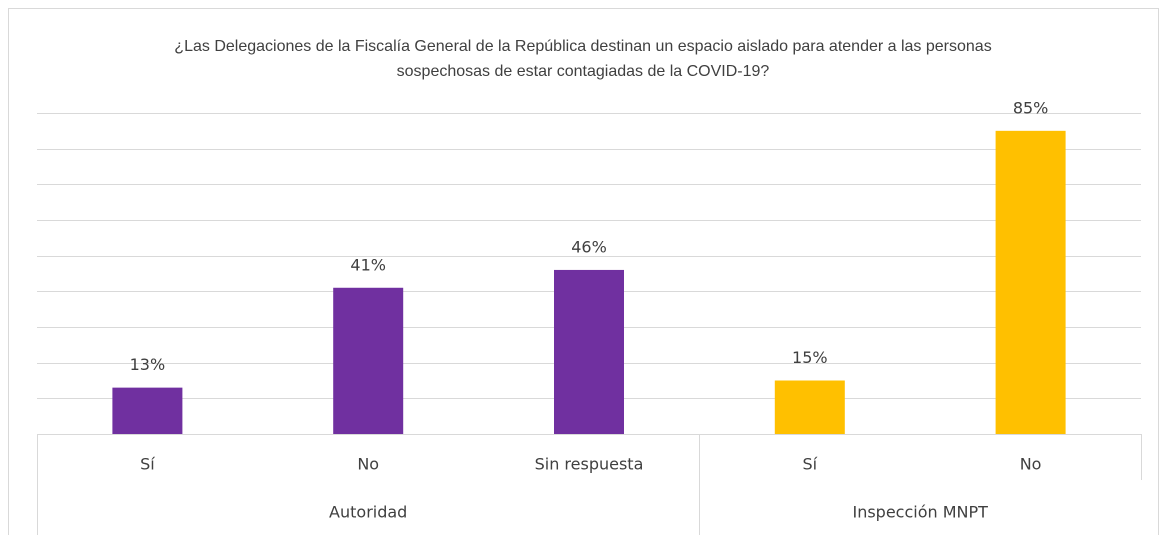  Describe the element at coordinates (589, 464) in the screenshot. I see `x-tick-label: Sin respuesta` at that location.